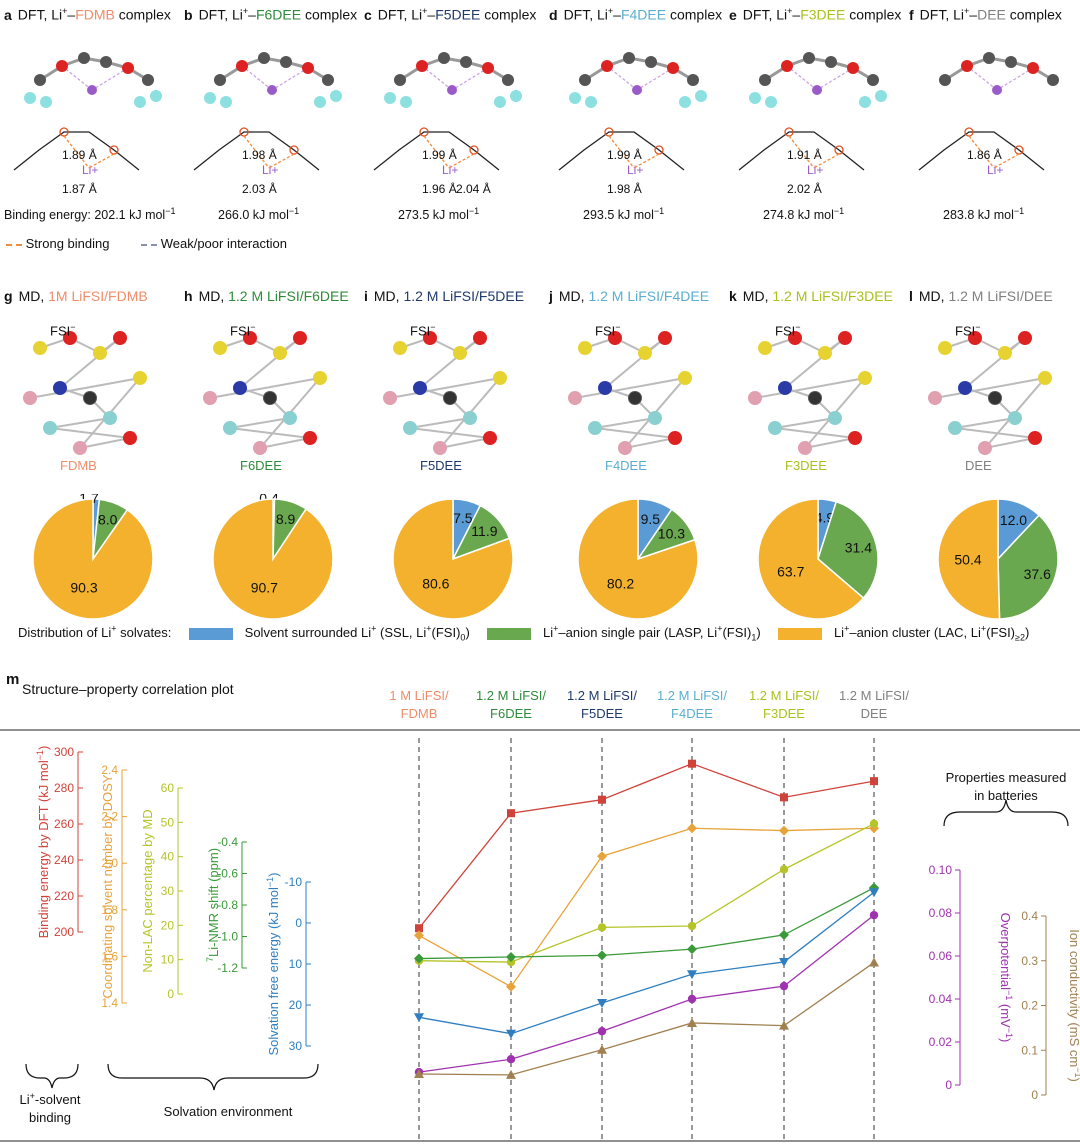 The height and width of the screenshot is (1144, 1080). What do you see at coordinates (288, 296) in the screenshot?
I see `electrolyte-name: 1.2 M LiFSI/F6DEE` at bounding box center [288, 296].